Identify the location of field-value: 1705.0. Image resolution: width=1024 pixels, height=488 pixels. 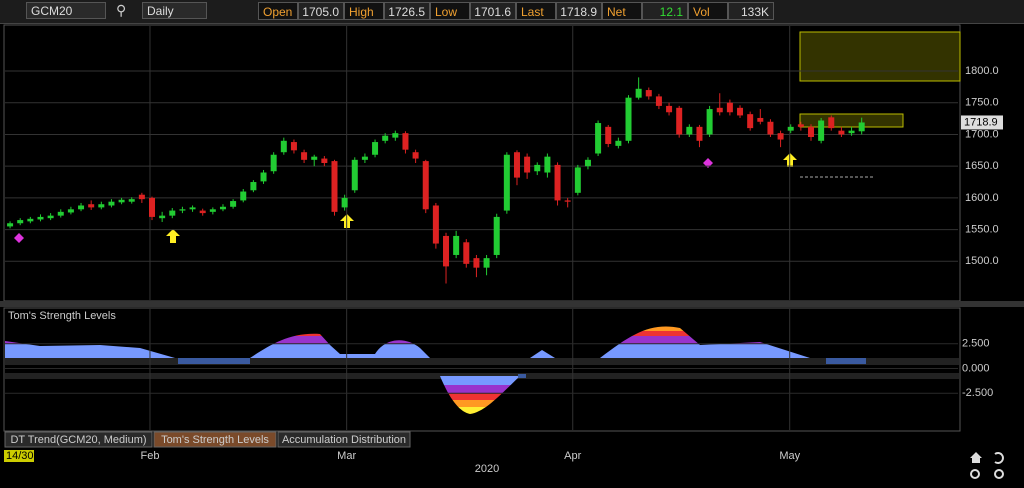
(321, 11).